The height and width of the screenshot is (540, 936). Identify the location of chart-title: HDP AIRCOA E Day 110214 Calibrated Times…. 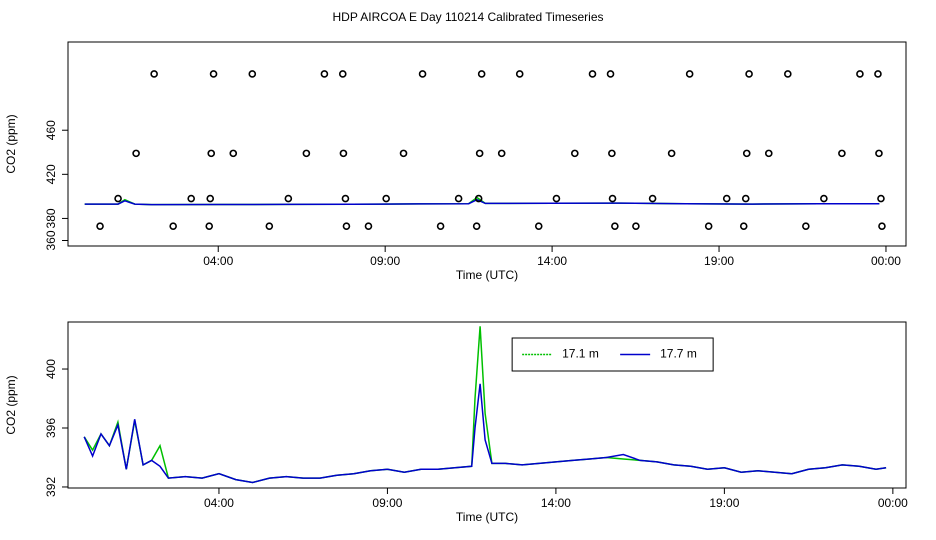
(467, 17).